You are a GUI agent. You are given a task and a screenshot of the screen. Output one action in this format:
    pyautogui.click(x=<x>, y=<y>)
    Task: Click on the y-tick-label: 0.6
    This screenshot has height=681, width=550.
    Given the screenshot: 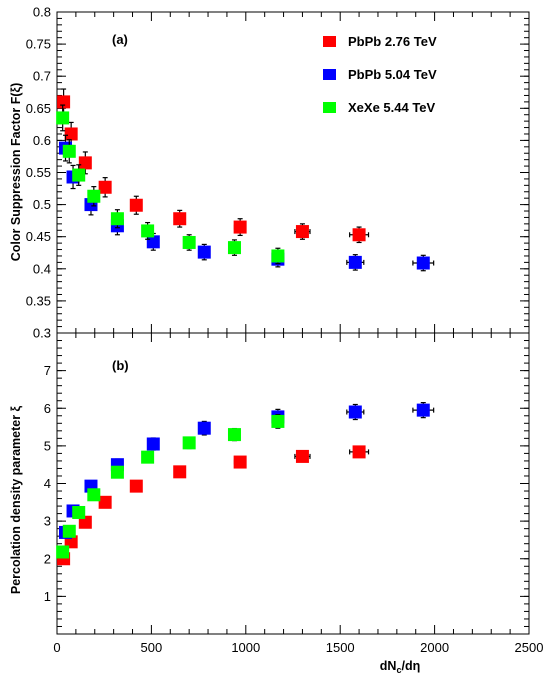 What is the action you would take?
    pyautogui.click(x=42, y=140)
    